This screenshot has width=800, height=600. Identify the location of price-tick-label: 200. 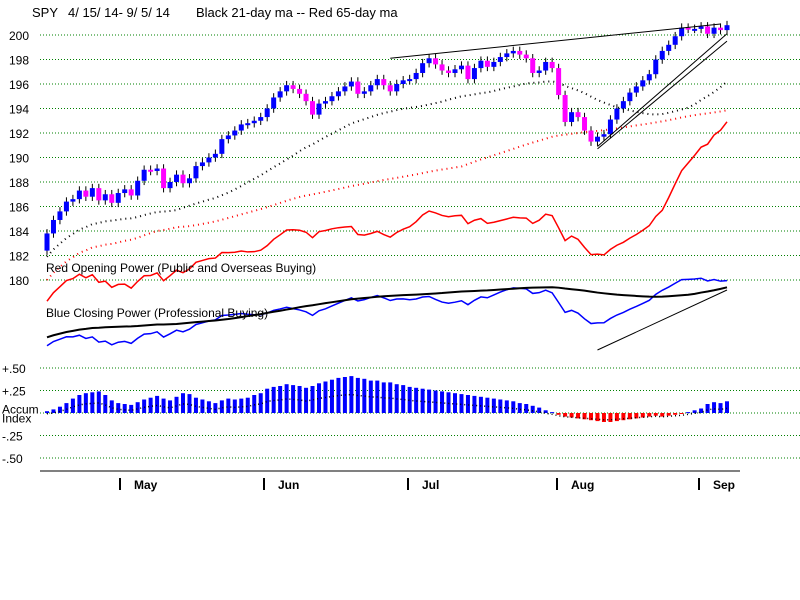
(19, 36).